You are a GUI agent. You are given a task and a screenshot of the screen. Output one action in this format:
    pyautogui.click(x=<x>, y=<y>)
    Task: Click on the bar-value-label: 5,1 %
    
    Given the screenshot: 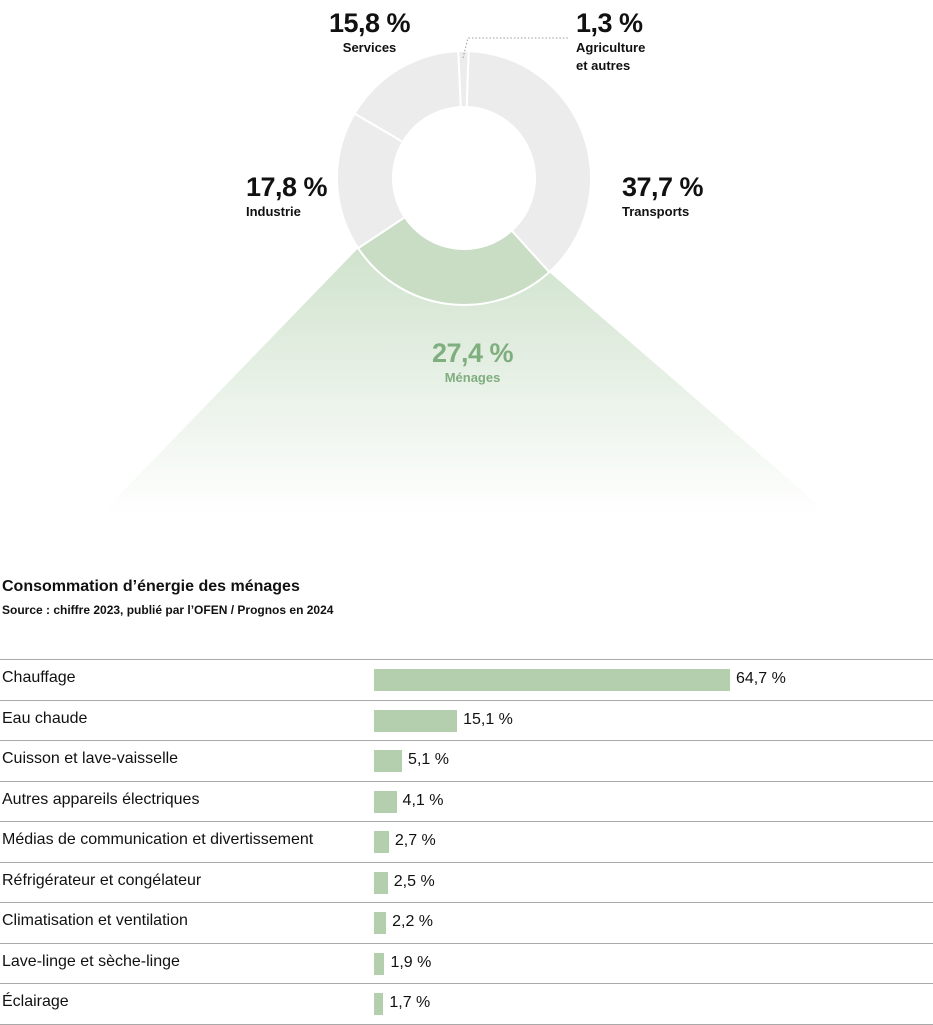 What is the action you would take?
    pyautogui.click(x=428, y=759)
    